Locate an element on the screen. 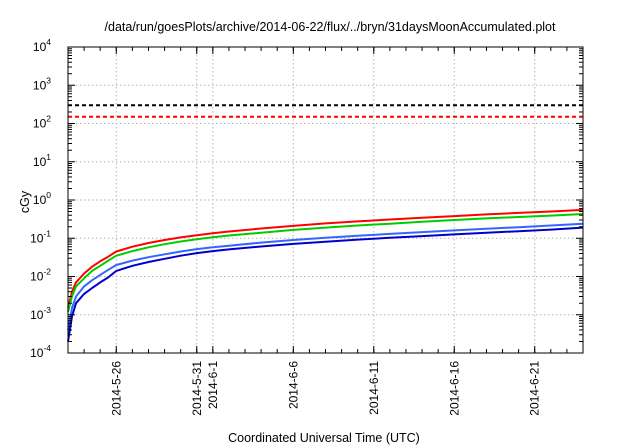 This screenshot has height=448, width=640. y-tick-label: 10² is located at coordinates (42, 122).